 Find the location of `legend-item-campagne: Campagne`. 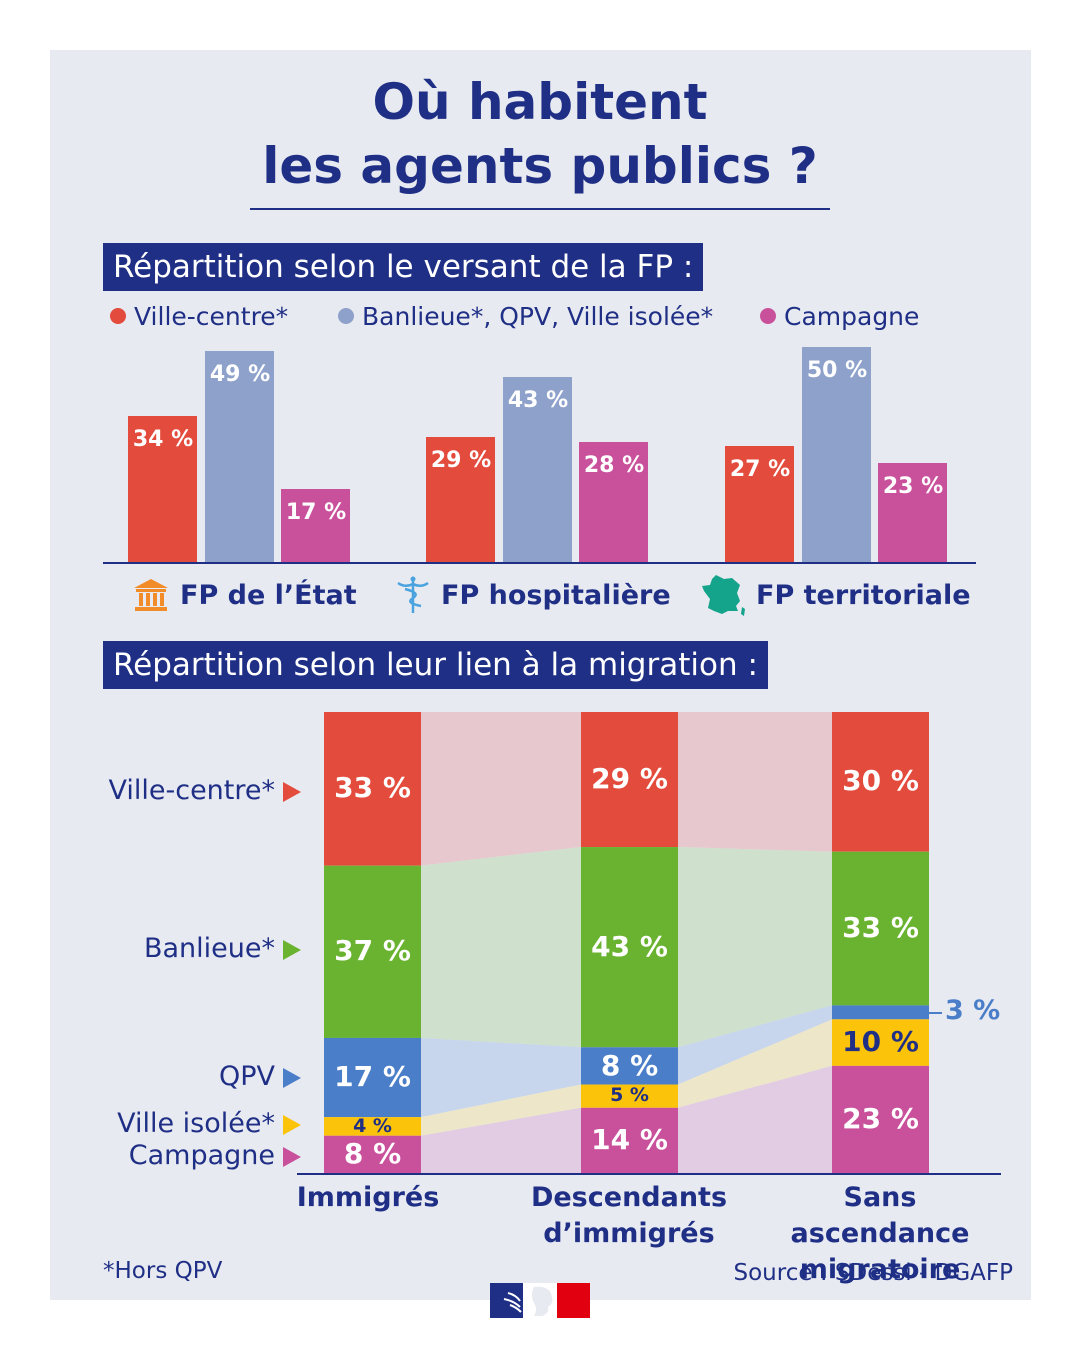

legend-item-campagne: Campagne is located at coordinates (839, 316).